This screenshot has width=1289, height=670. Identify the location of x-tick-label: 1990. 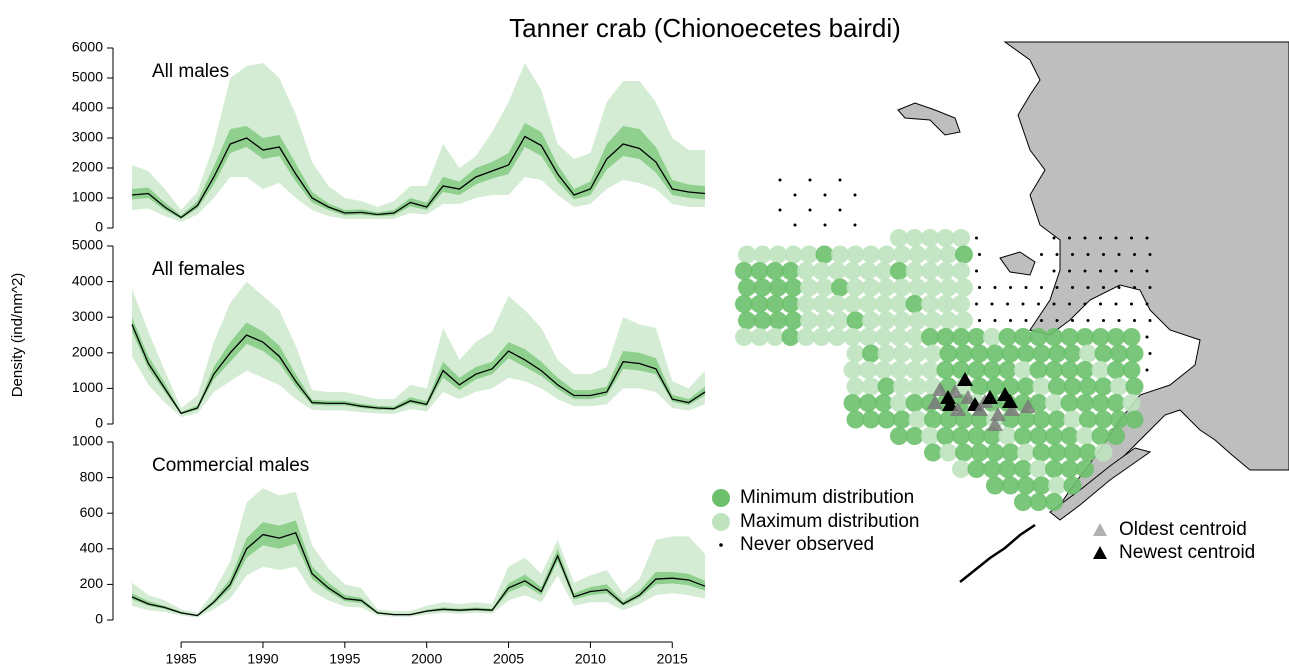
(262, 659).